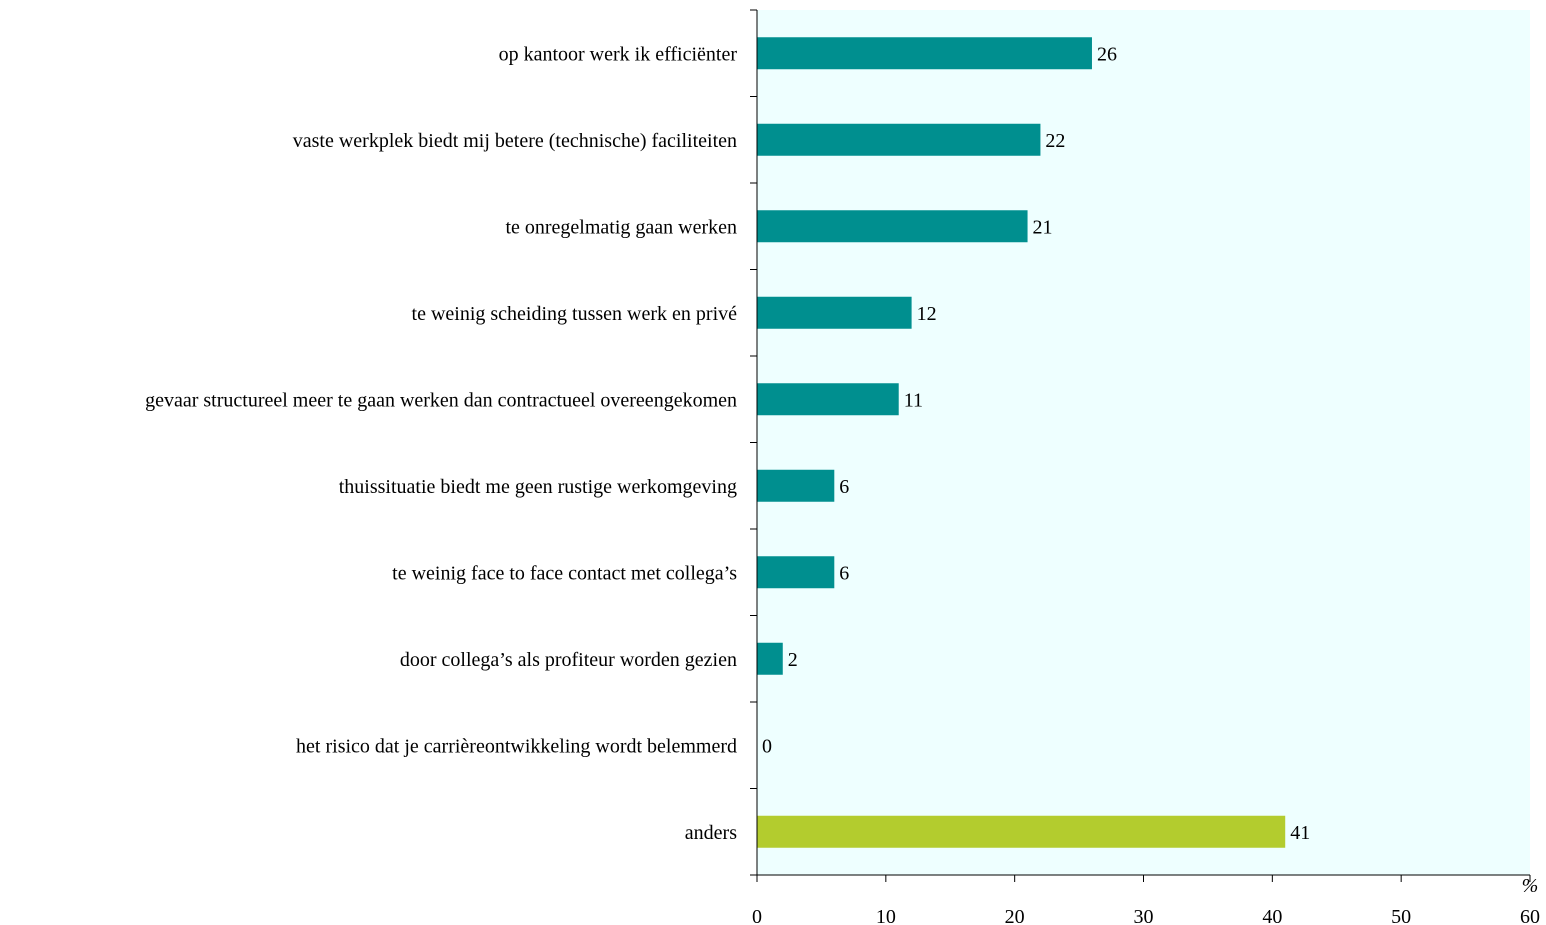  Describe the element at coordinates (1107, 54) in the screenshot. I see `value-label-1: 26` at that location.